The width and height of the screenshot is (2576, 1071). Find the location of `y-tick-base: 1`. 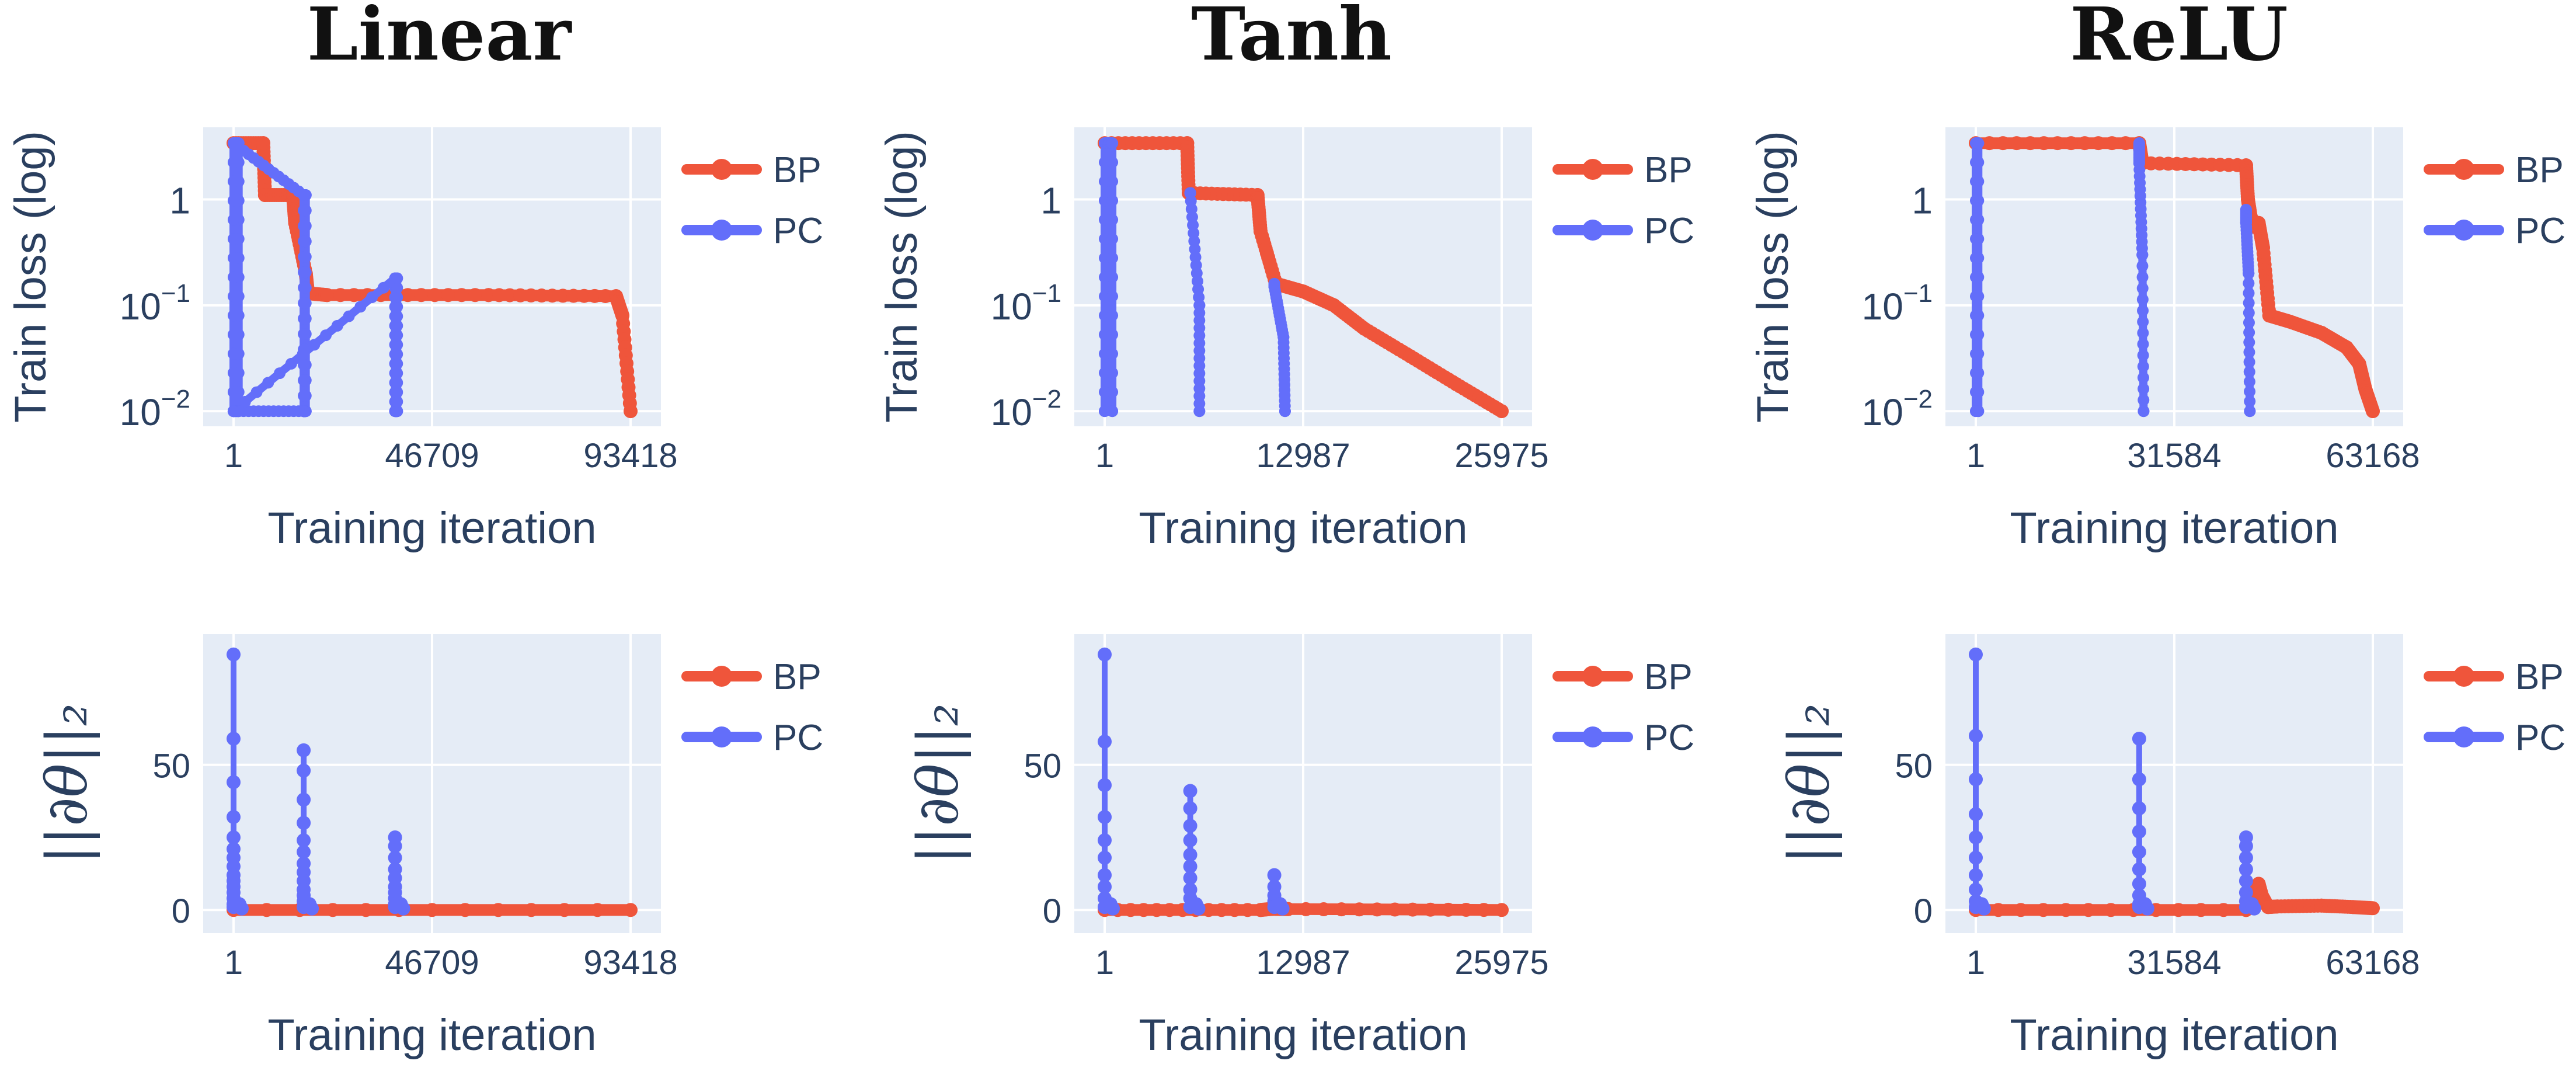

y-tick-base: 1 is located at coordinates (1050, 201).